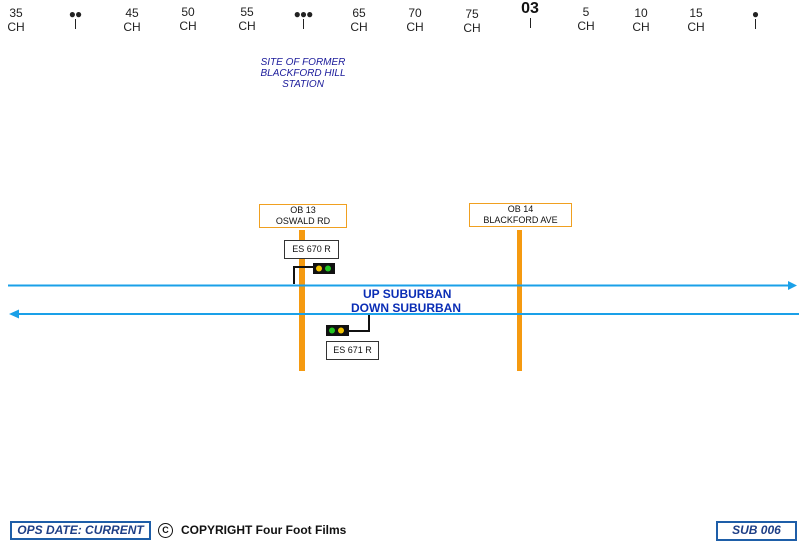 Image resolution: width=799 pixels, height=545 pixels. What do you see at coordinates (324, 268) in the screenshot?
I see `signal-head-es670` at bounding box center [324, 268].